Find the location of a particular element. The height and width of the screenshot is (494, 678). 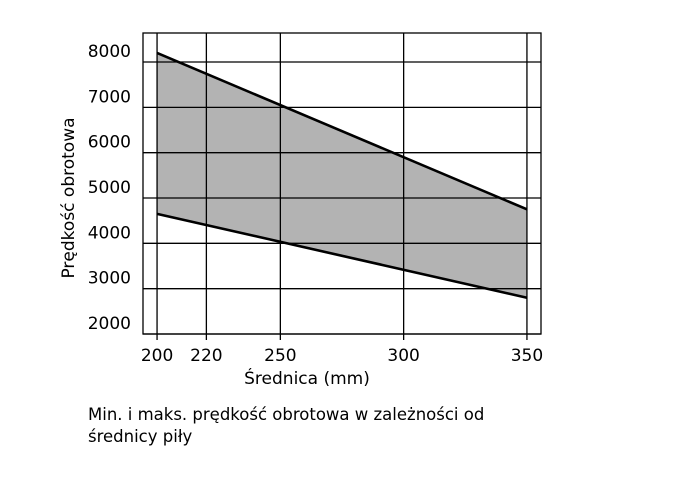

y-tick-label: 2000 is located at coordinates (109, 324).